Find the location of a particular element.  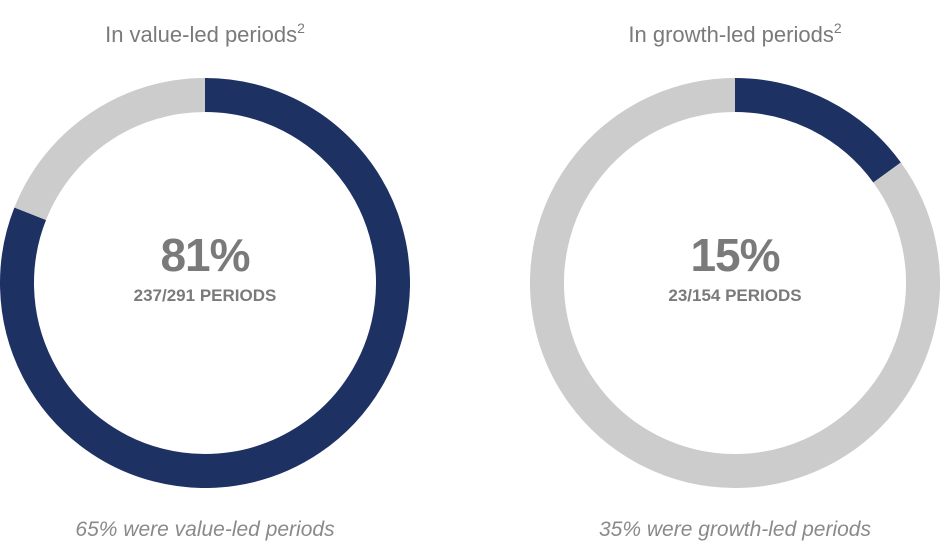

center-percentage: 81% is located at coordinates (205, 255).